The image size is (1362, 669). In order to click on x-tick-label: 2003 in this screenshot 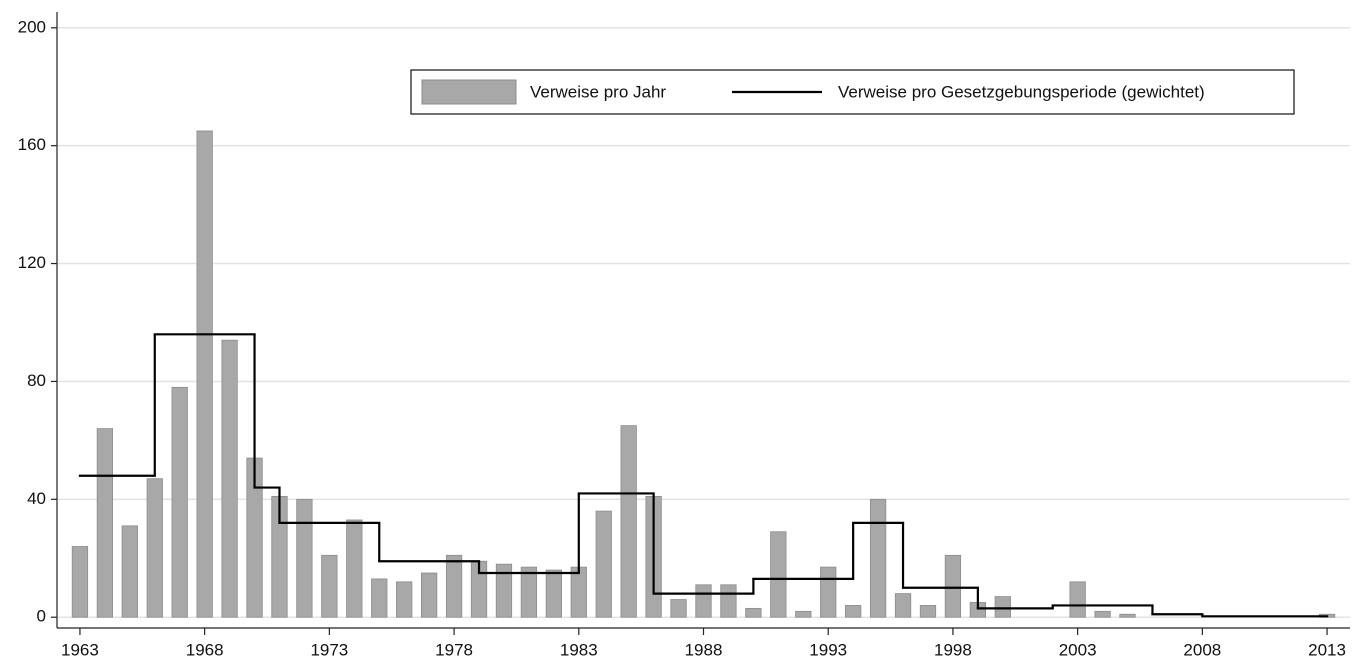, I will do `click(1078, 649)`.